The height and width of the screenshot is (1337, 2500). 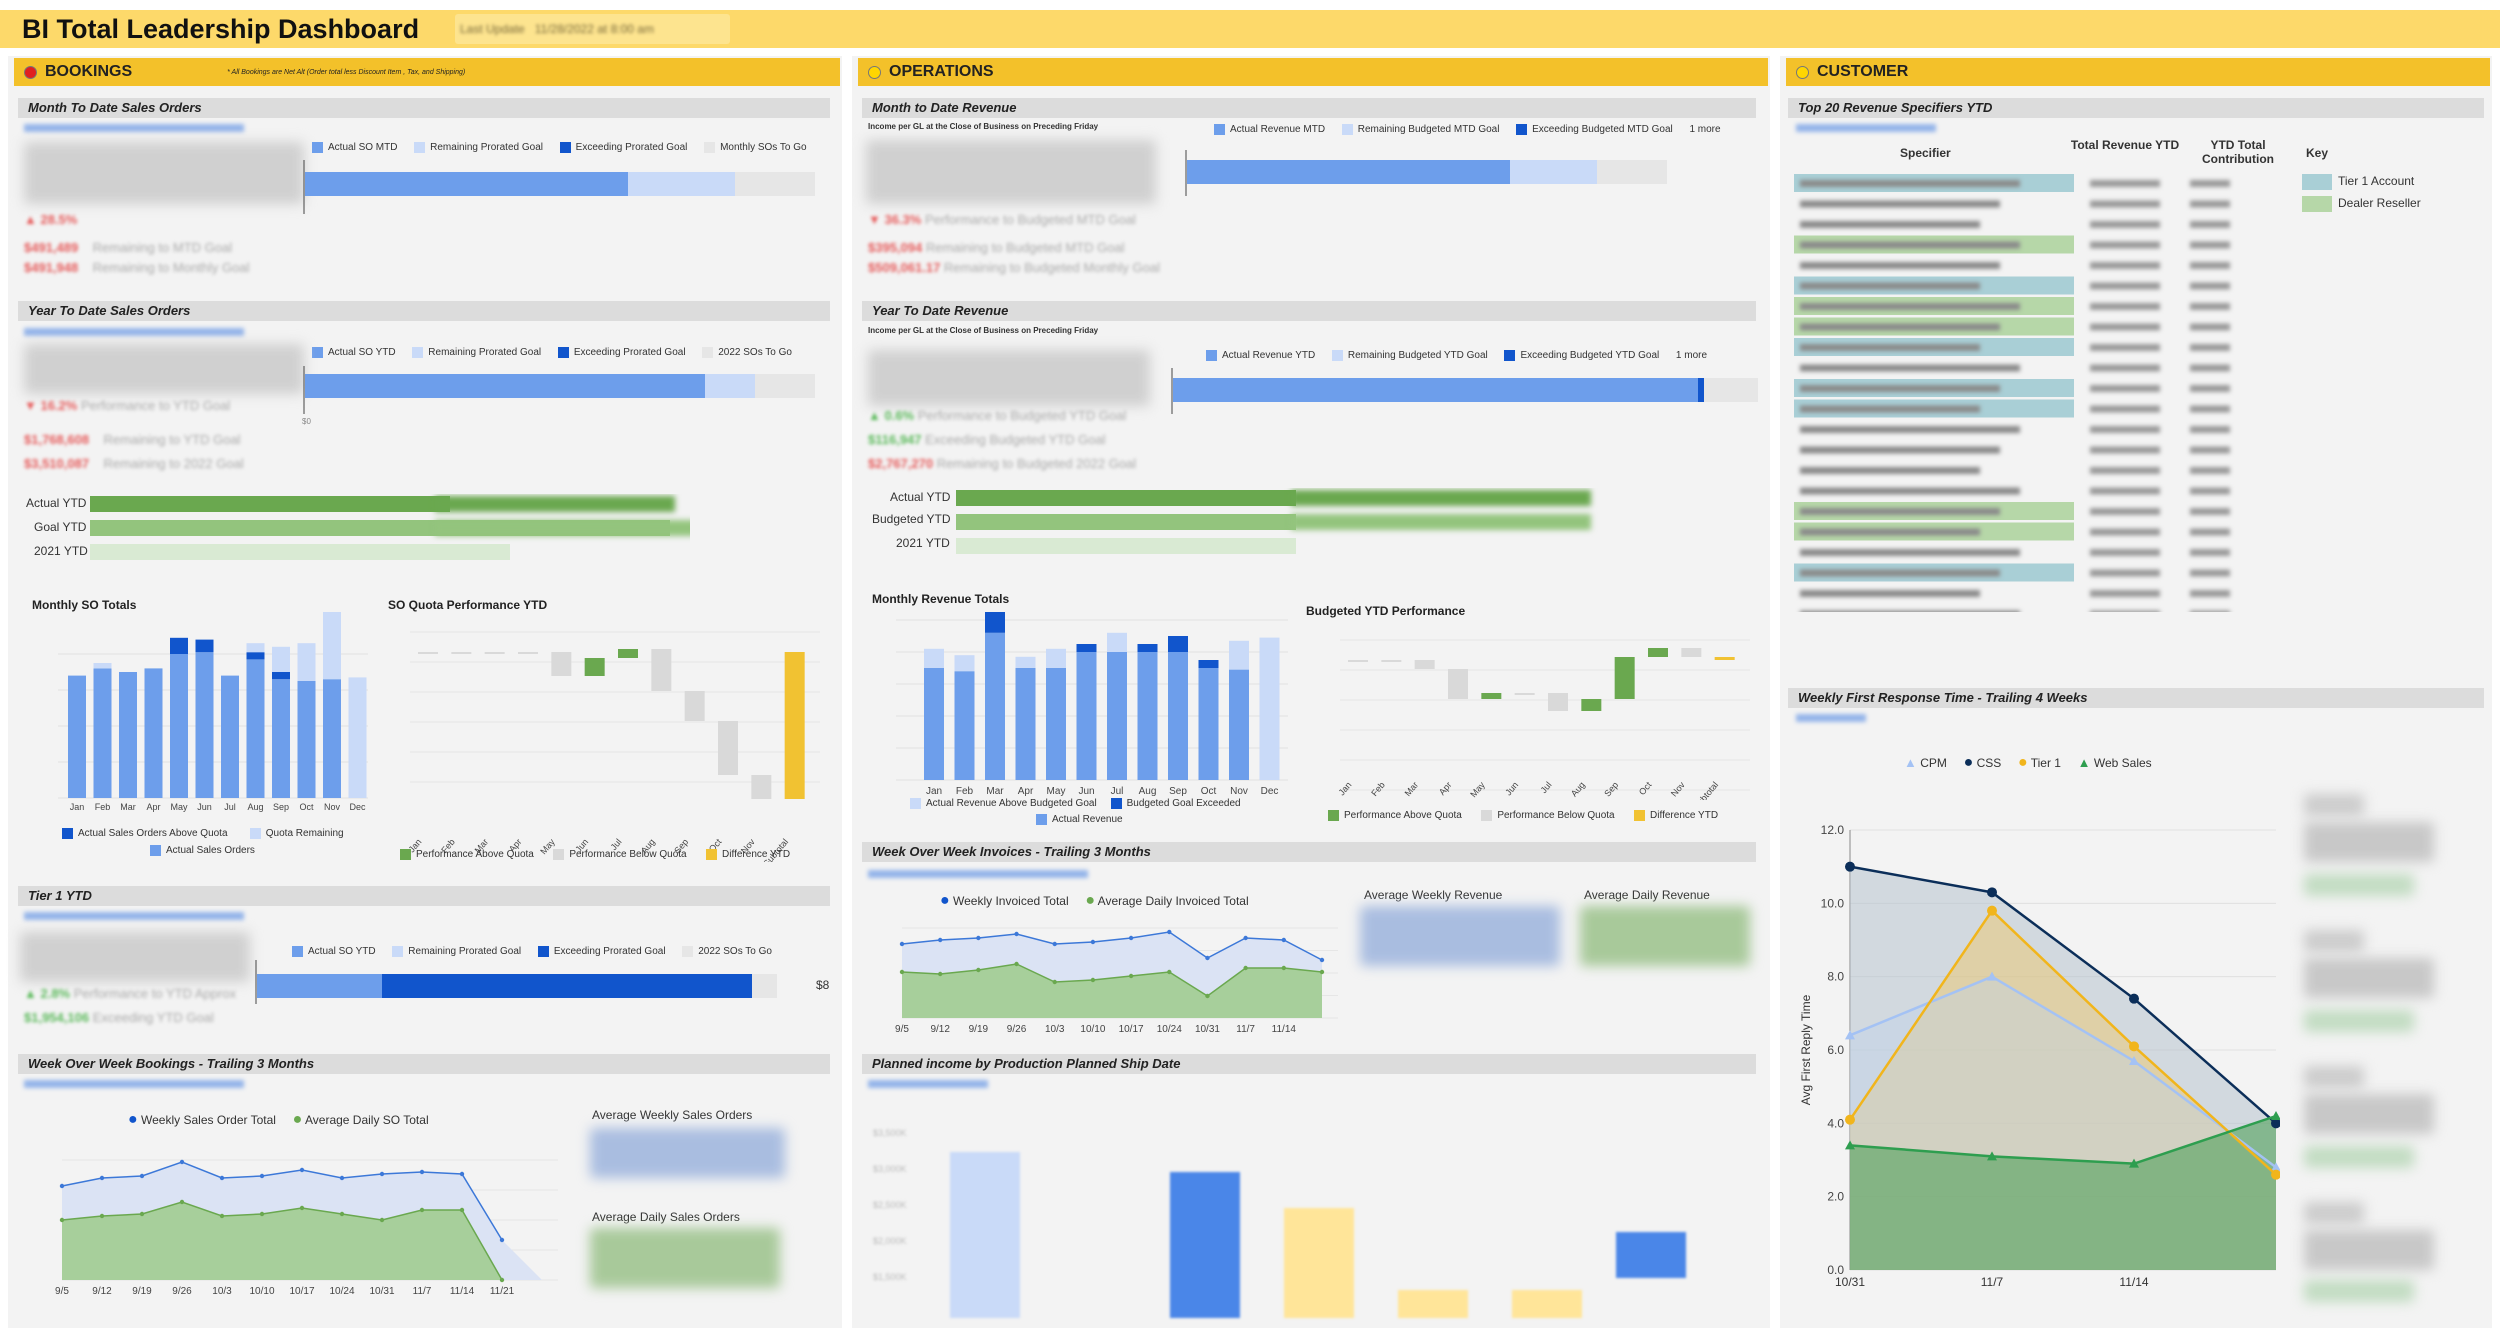 I want to click on bar-above-Jun, so click(x=204, y=646).